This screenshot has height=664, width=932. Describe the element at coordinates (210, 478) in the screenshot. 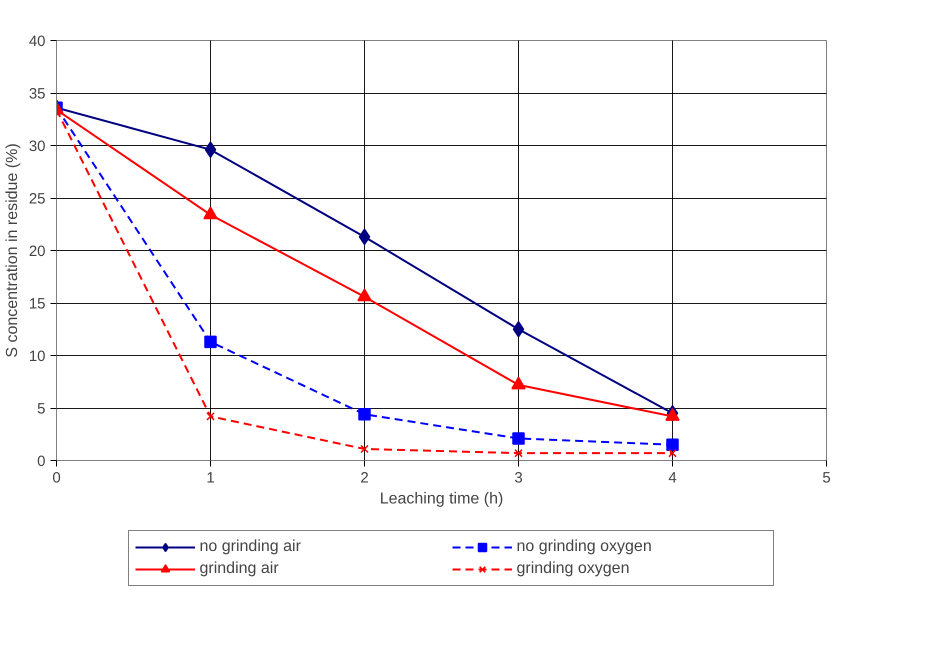

I see `x-tick-label: 1` at that location.